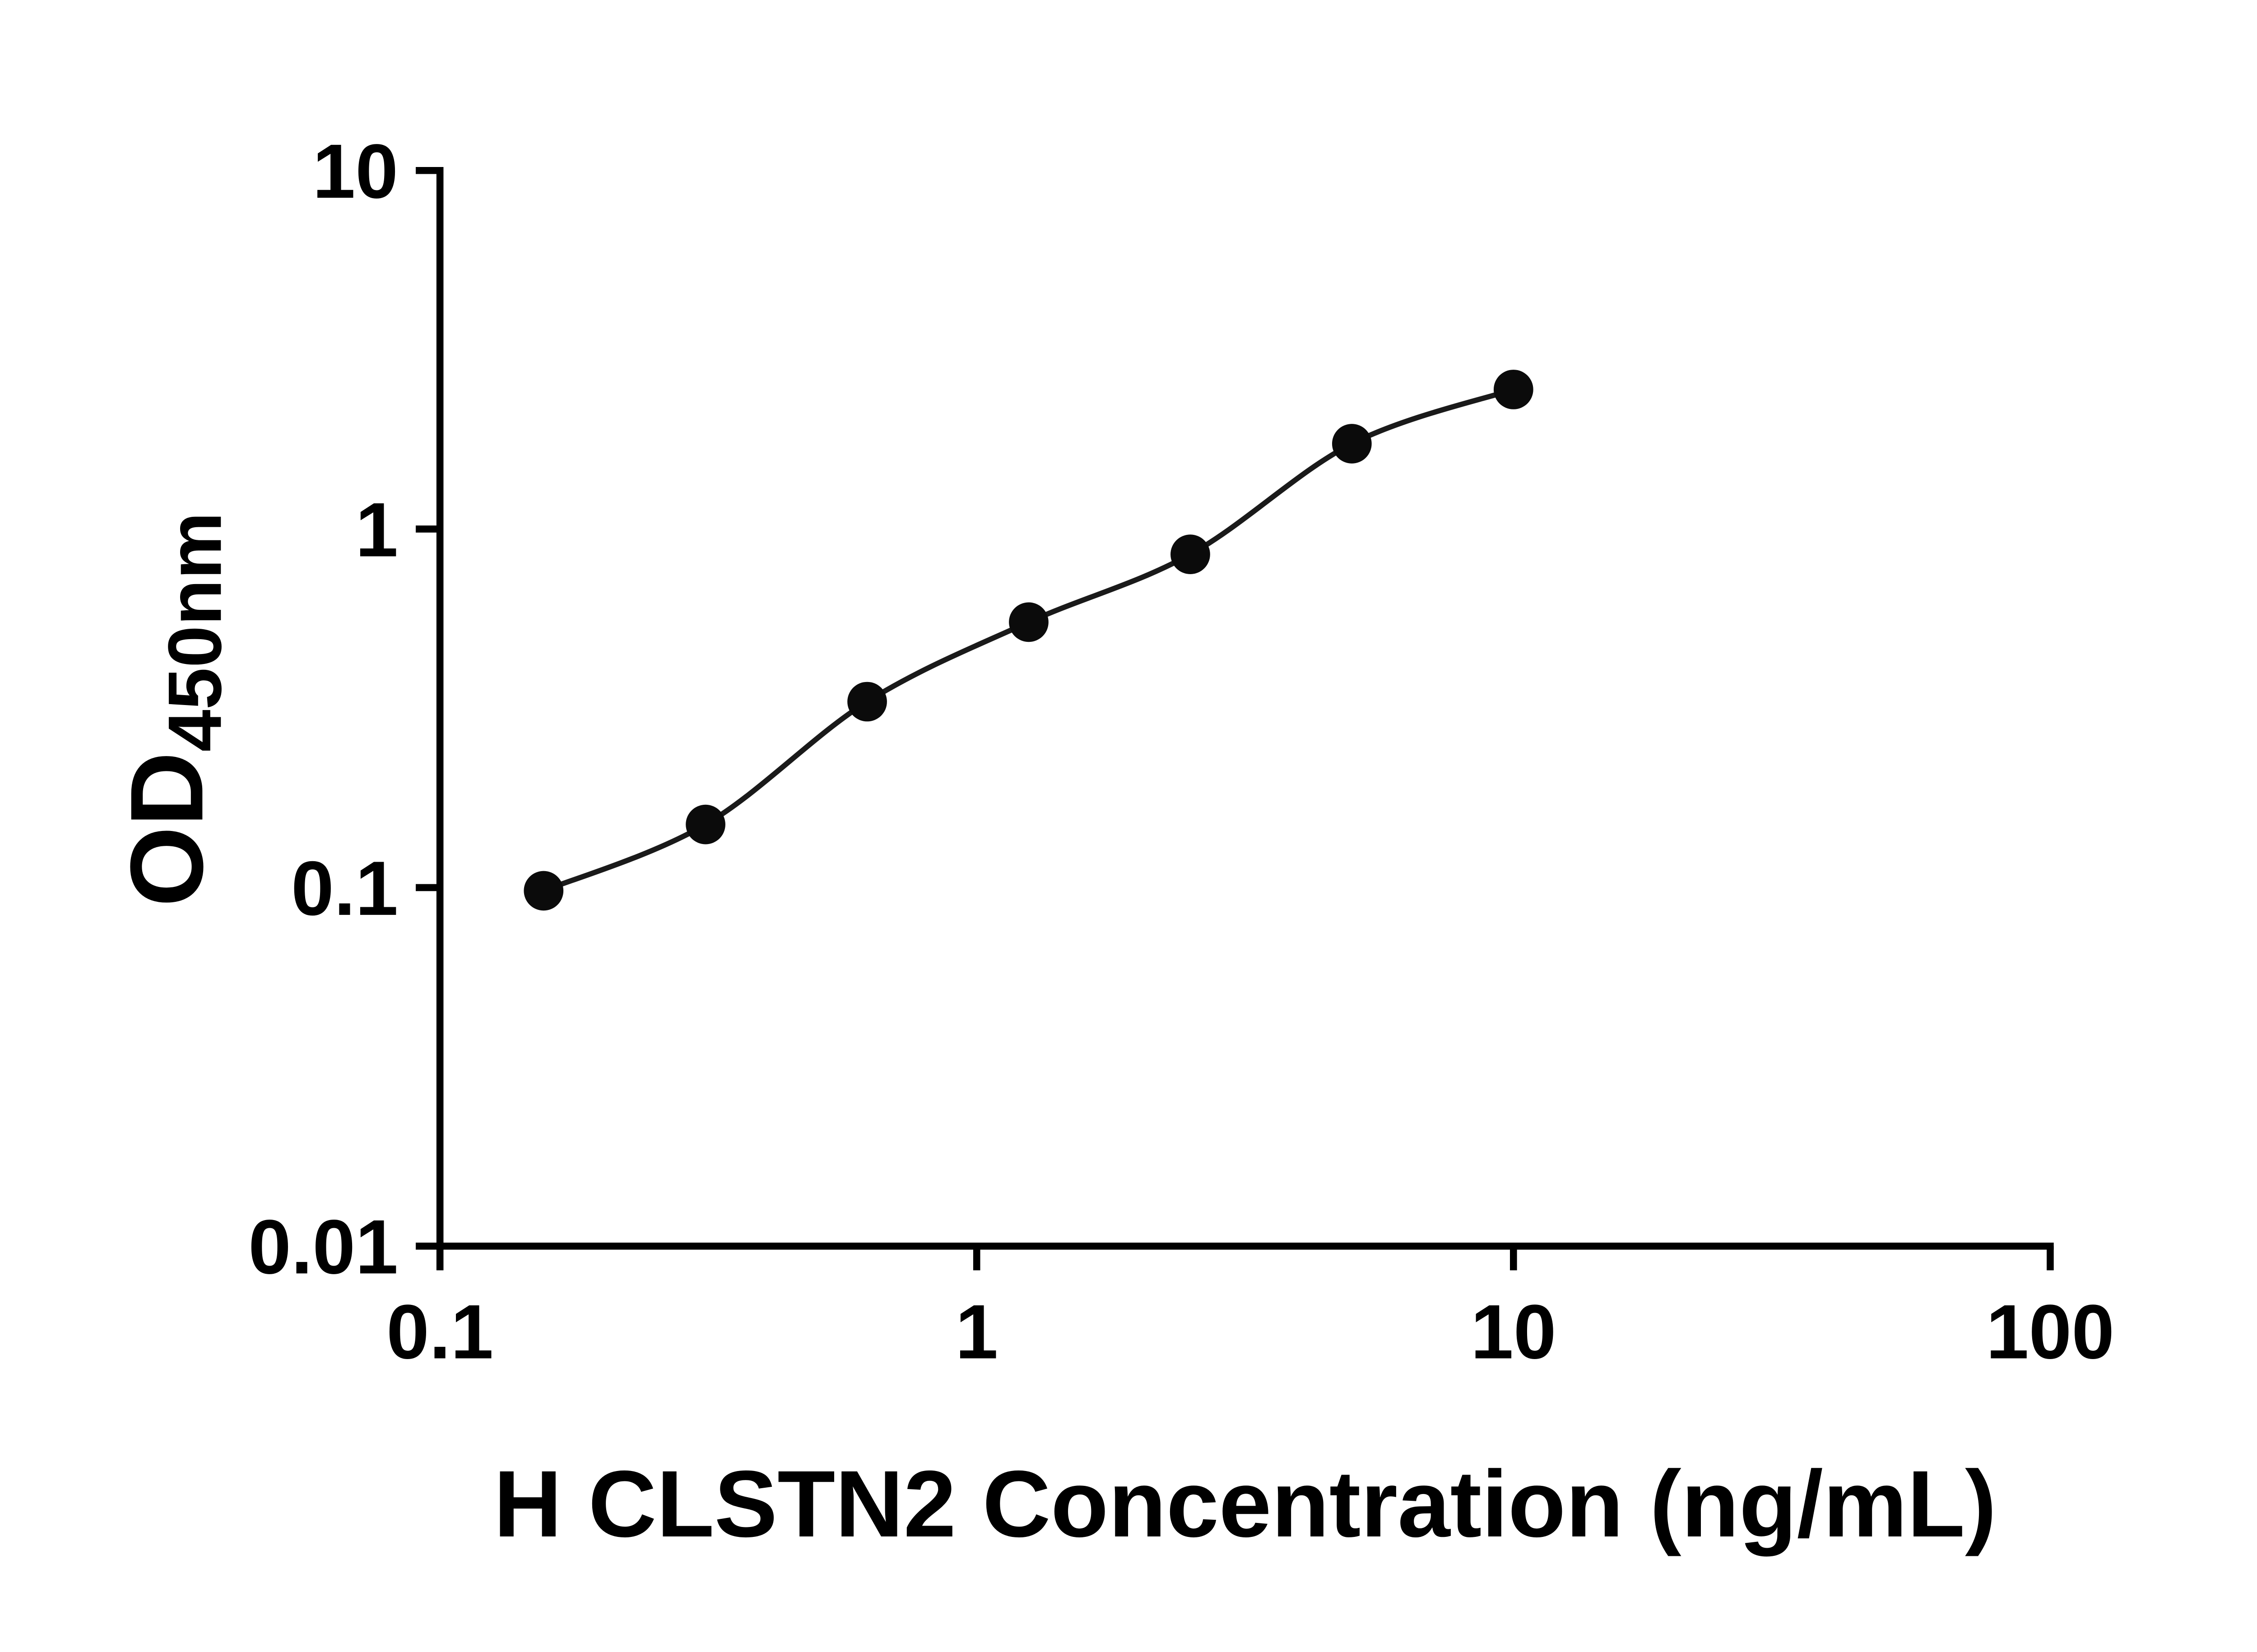 The height and width of the screenshot is (1652, 2257). I want to click on y-tick-label: 0.1, so click(345, 889).